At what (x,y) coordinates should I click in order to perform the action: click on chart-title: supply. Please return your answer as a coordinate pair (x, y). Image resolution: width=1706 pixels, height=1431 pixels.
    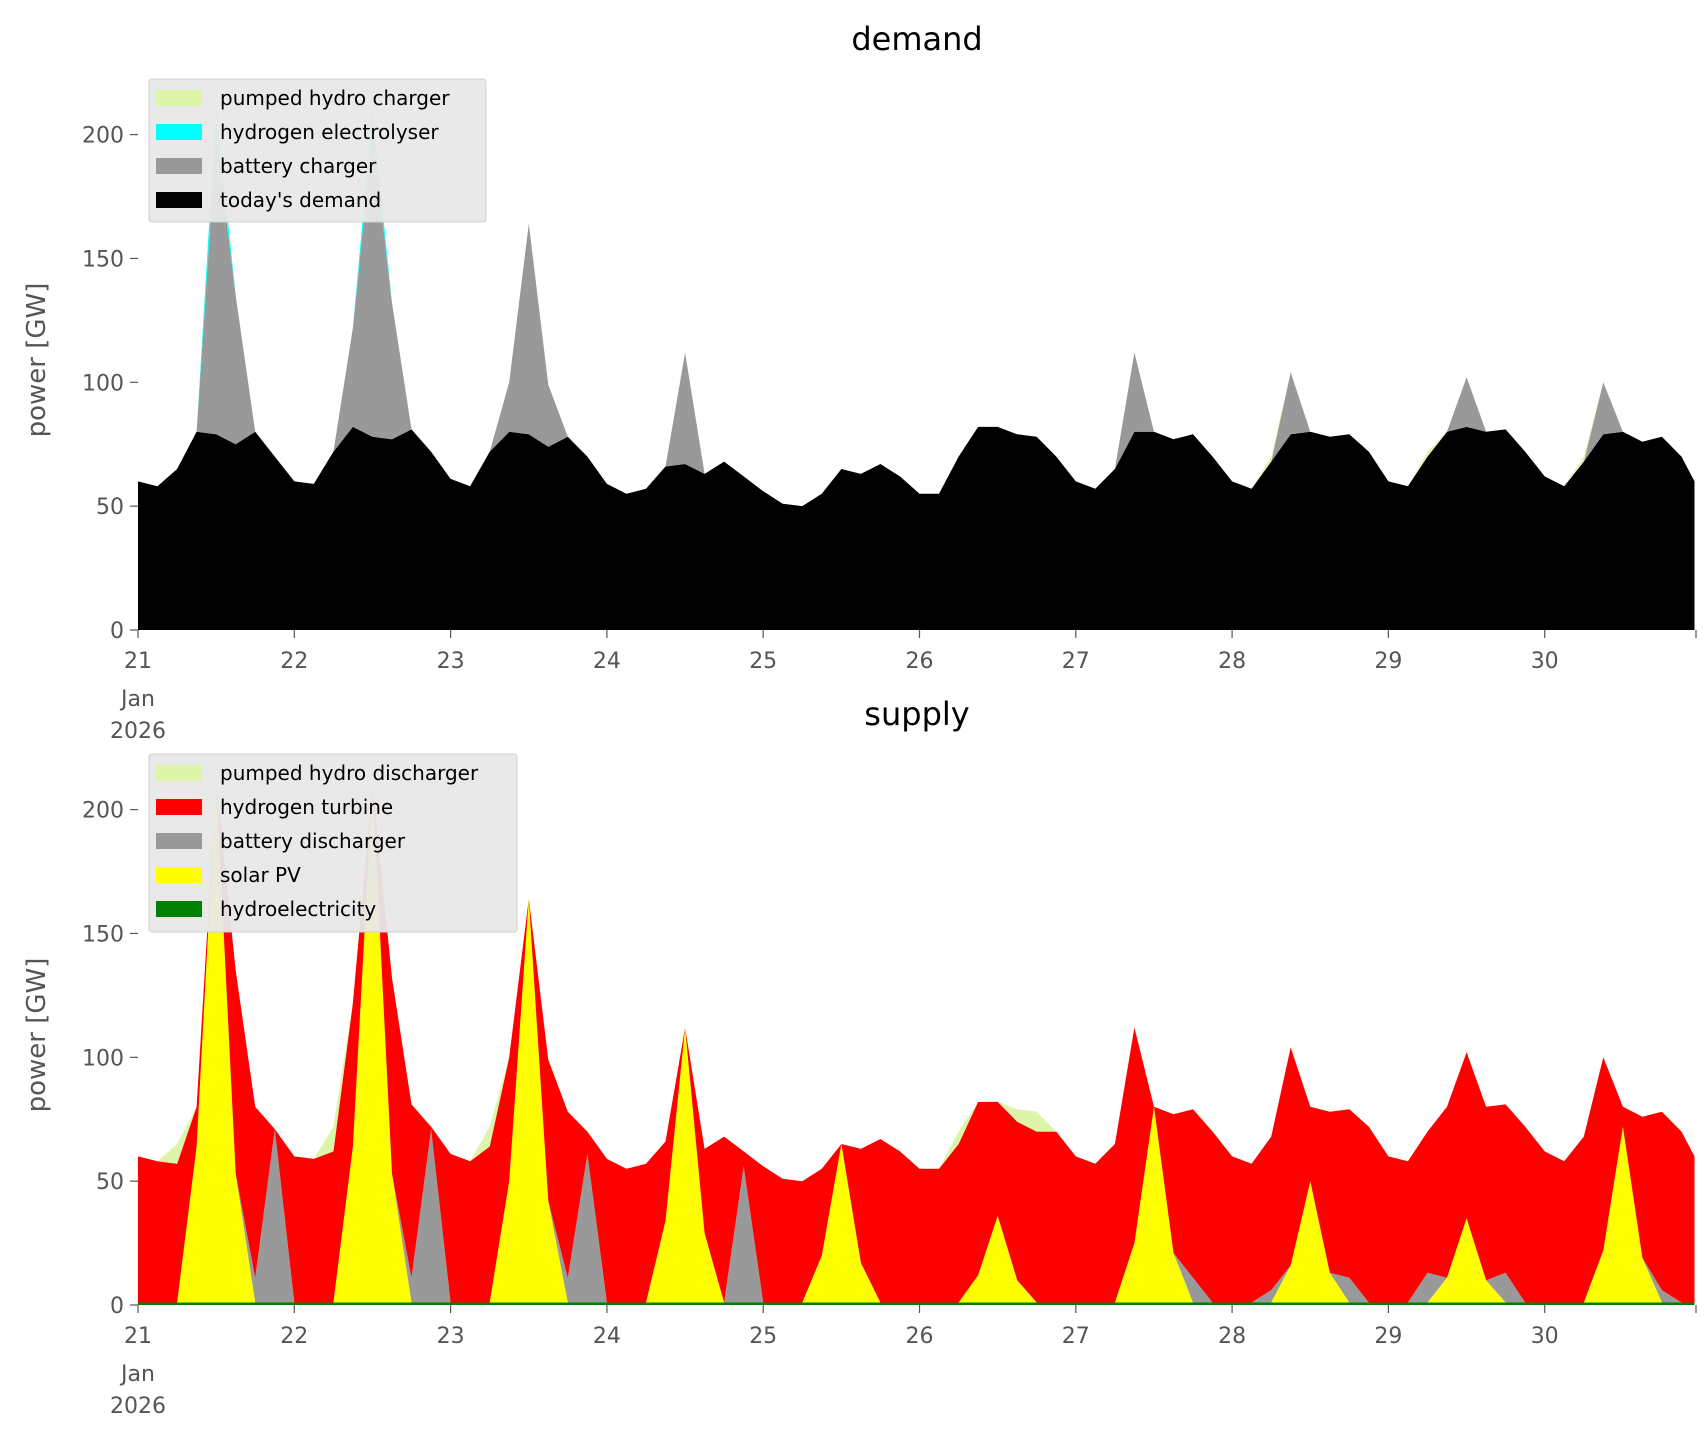
    Looking at the image, I should click on (916, 714).